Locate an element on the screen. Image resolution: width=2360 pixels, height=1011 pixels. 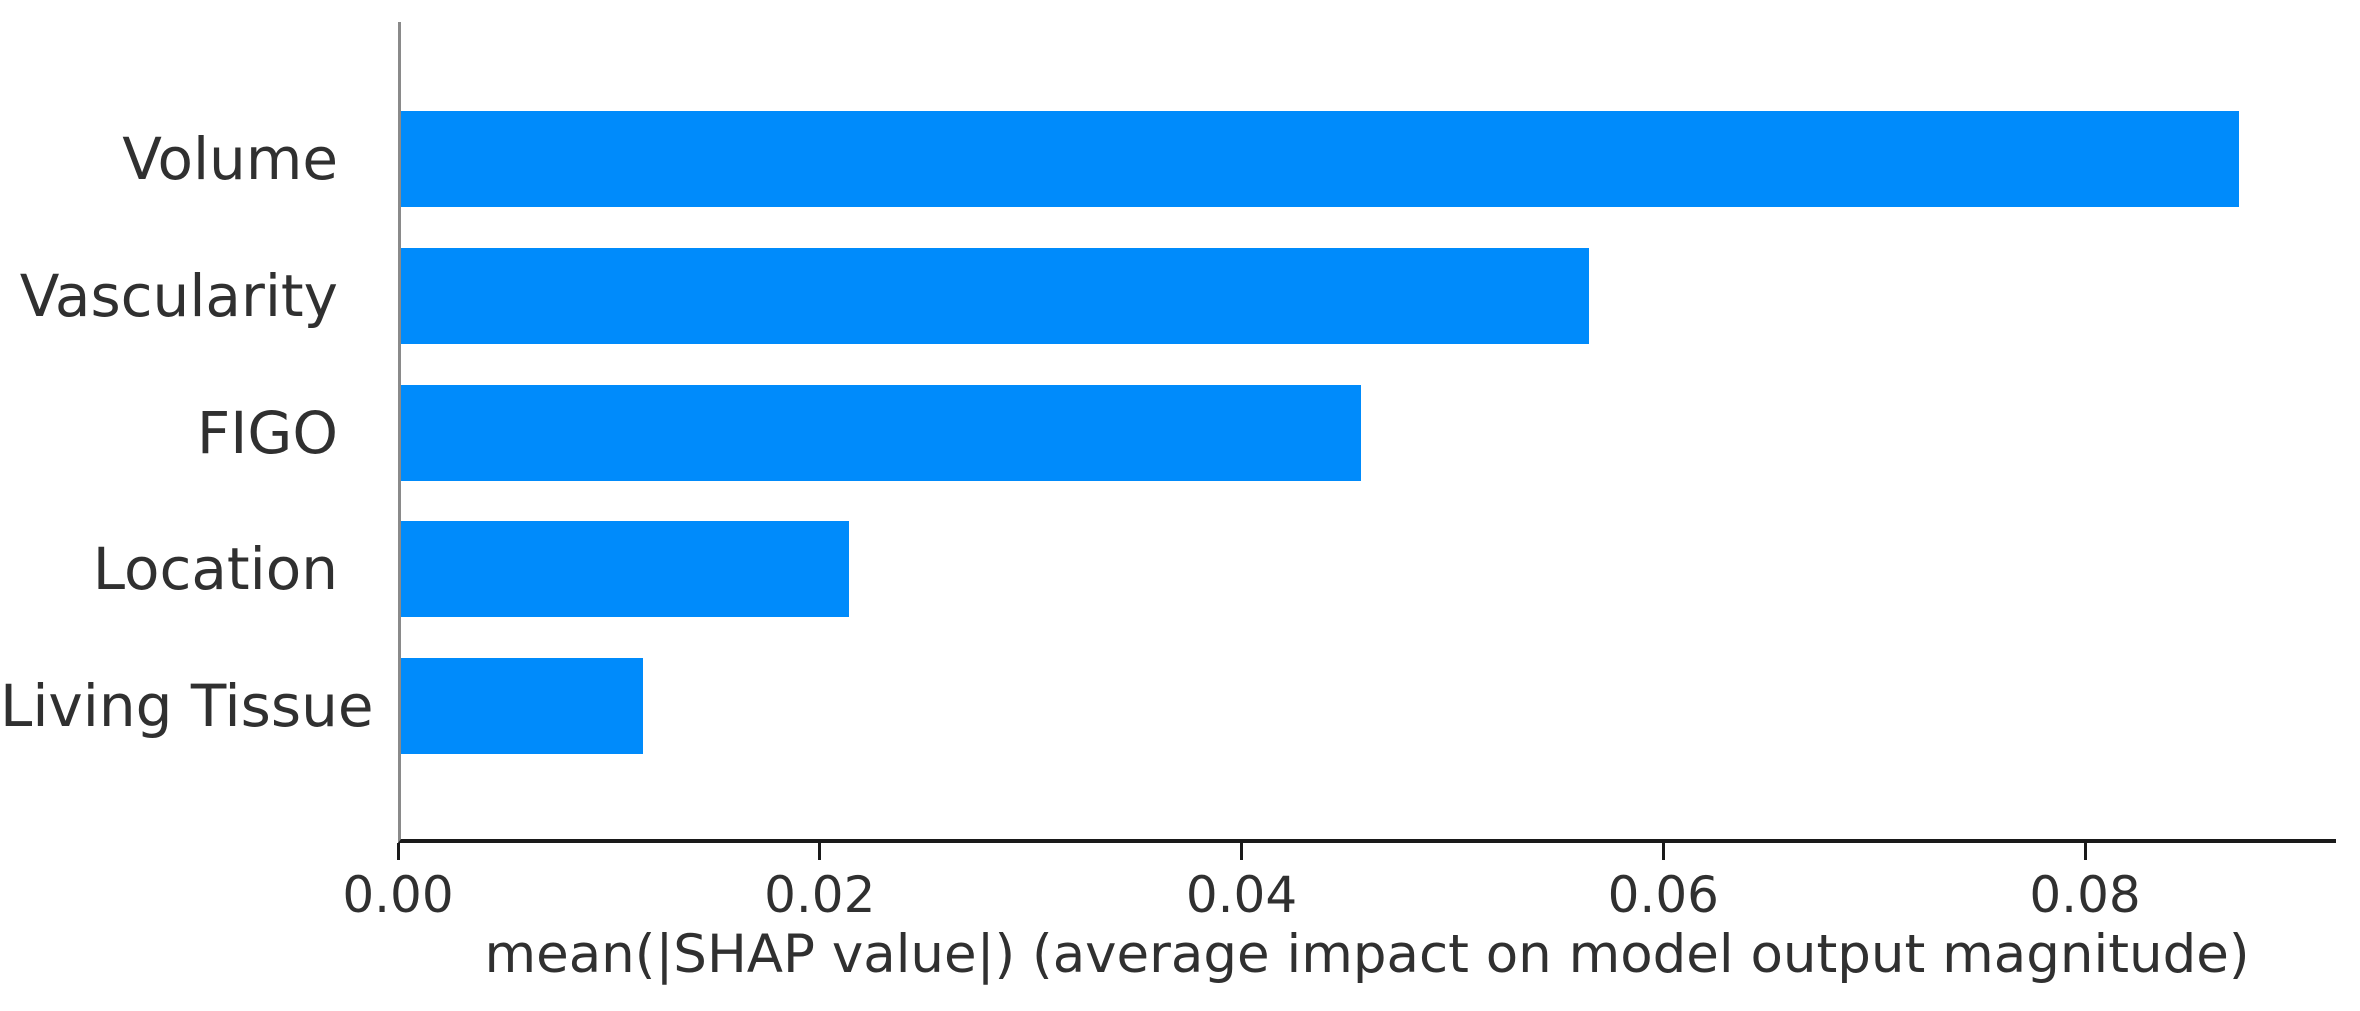
x-axis: 0.00 0.02 0.04 0.06 0.08 is located at coordinates (1339, 903).